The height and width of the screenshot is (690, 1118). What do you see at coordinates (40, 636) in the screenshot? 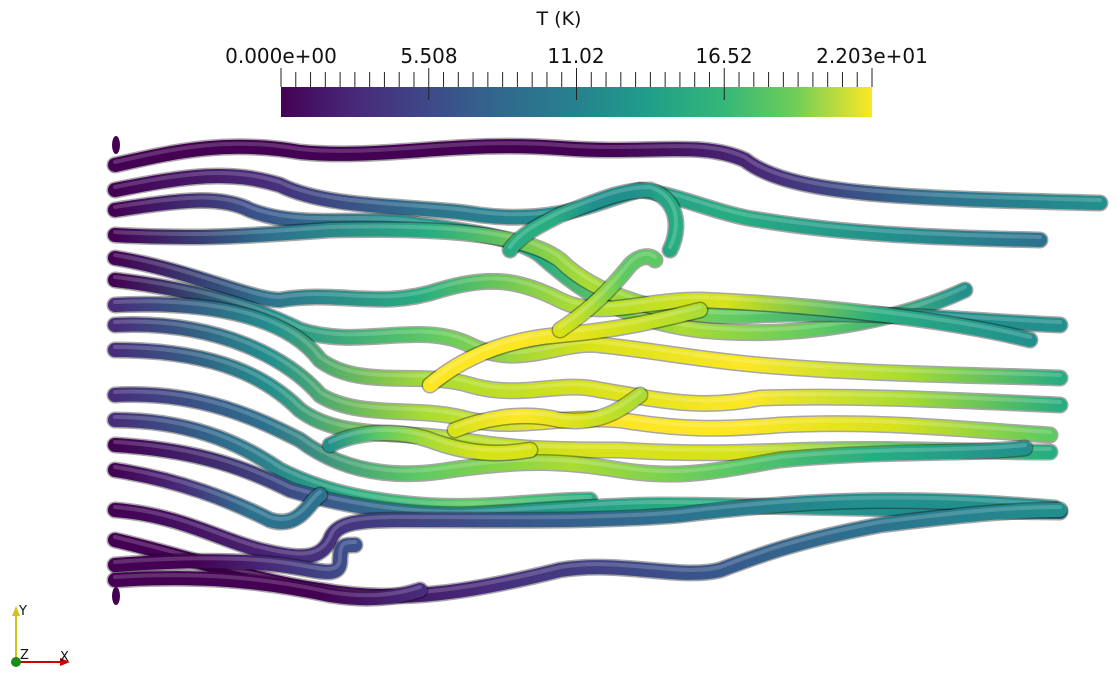
I see `axes-triad-icon` at bounding box center [40, 636].